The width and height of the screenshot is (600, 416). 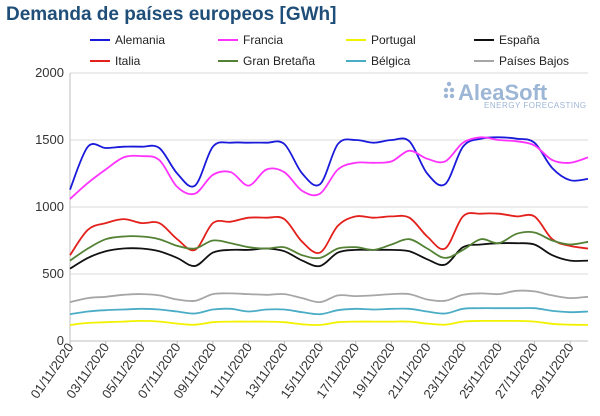 I want to click on aleasoft-logo: AleaSoft ENERGY FORECASTING, so click(x=515, y=95).